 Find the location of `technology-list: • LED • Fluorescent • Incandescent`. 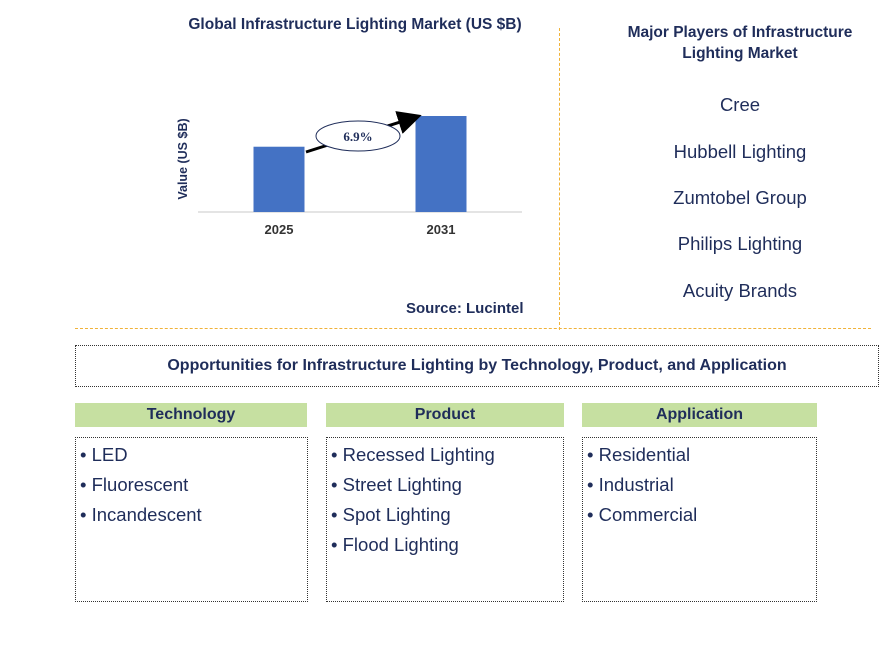

technology-list: • LED • Fluorescent • Incandescent is located at coordinates (191, 519).